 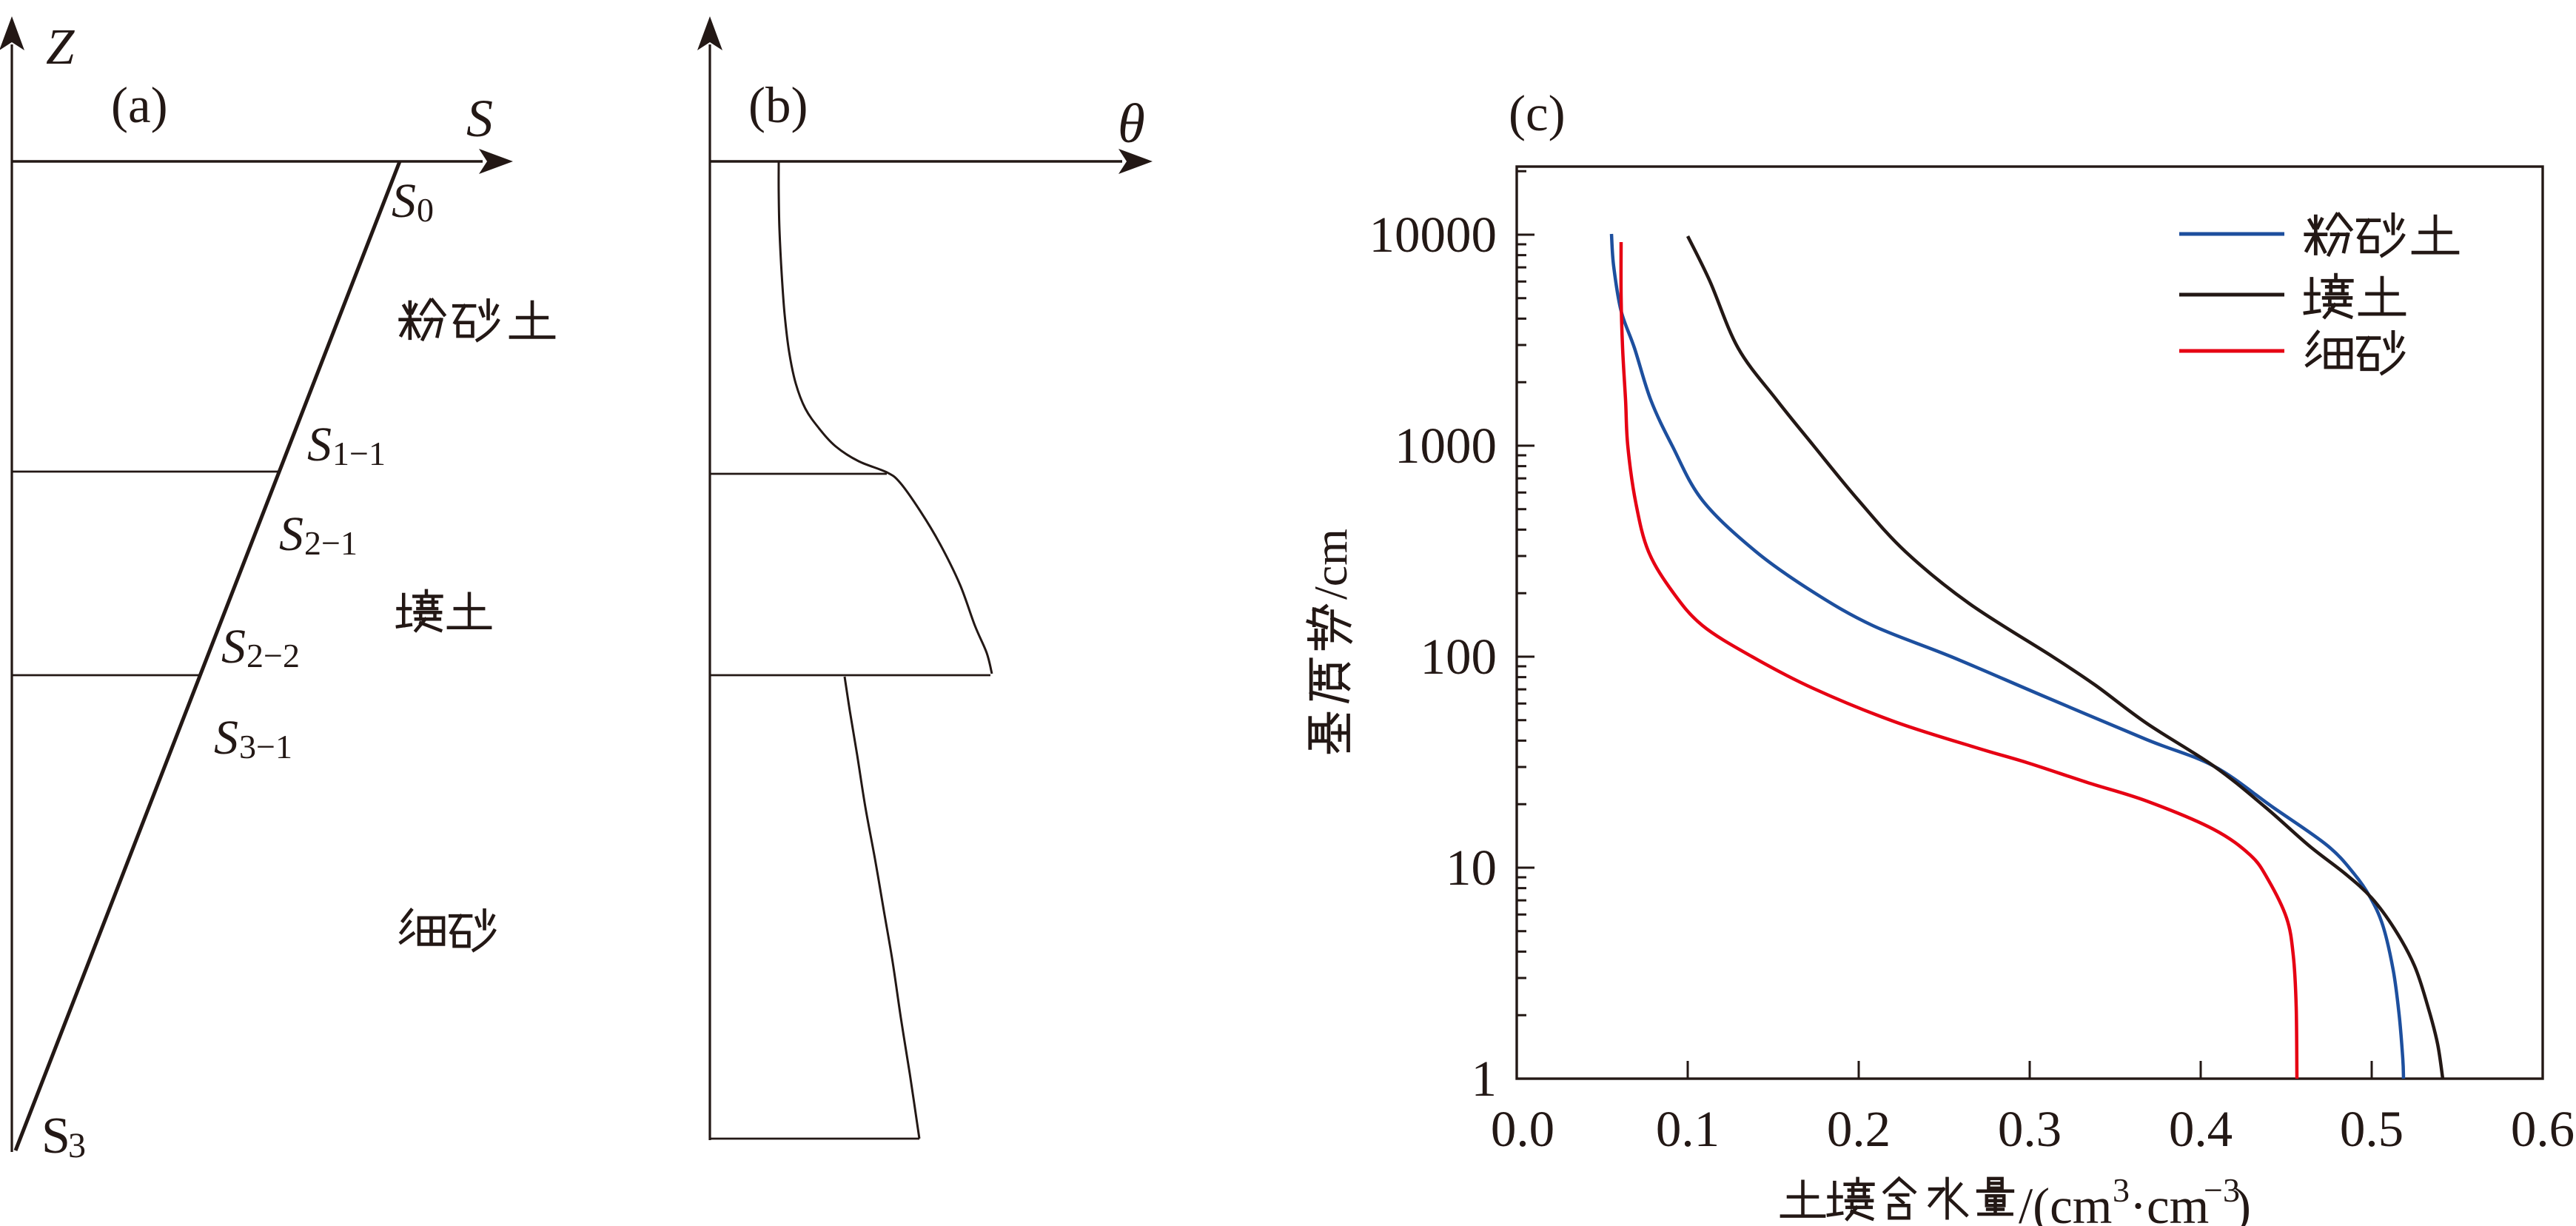 I want to click on svg-text: 2−2, so click(x=273, y=655).